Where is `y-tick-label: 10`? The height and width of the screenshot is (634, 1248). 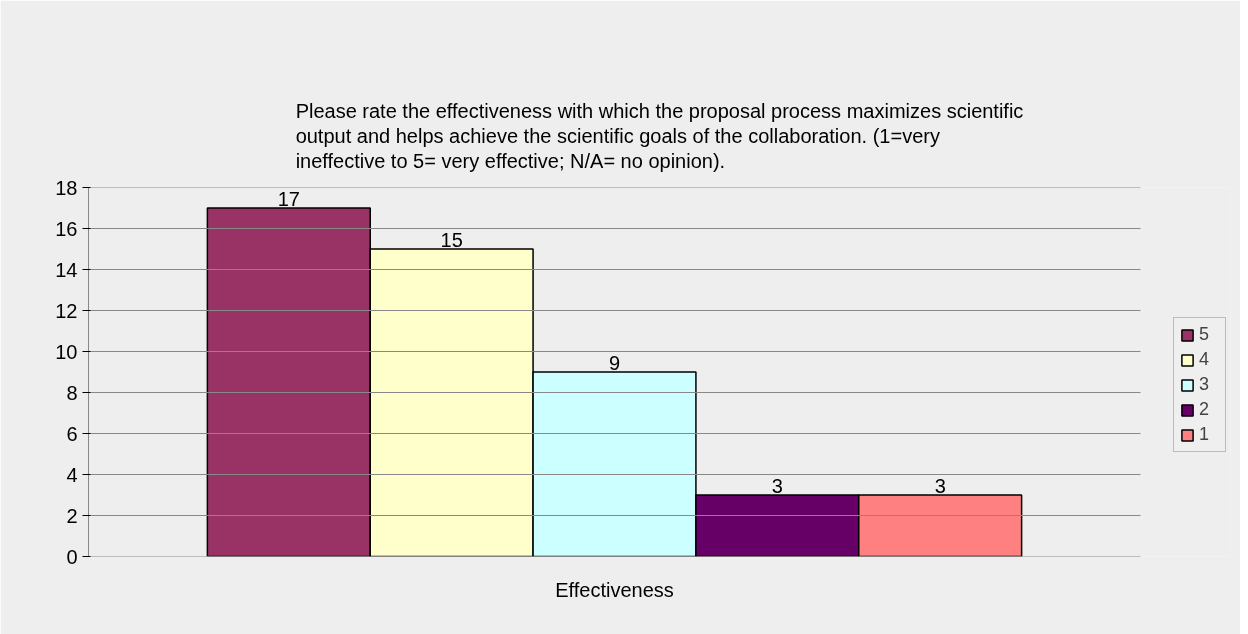 y-tick-label: 10 is located at coordinates (66, 351).